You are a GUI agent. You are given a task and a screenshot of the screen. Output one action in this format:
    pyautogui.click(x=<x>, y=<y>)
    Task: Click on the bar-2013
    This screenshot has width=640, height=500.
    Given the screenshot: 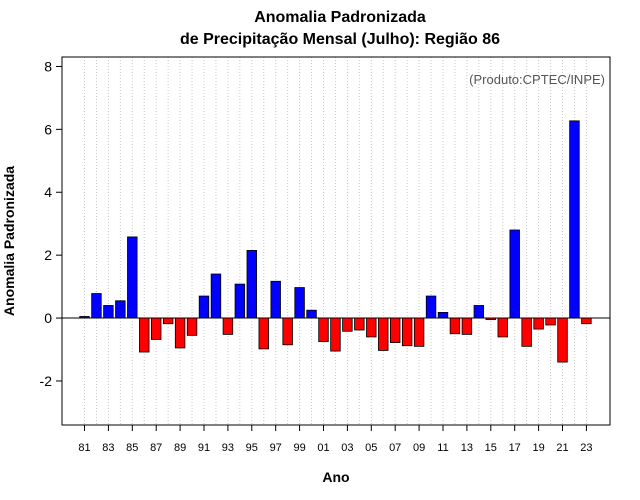 What is the action you would take?
    pyautogui.click(x=467, y=326)
    